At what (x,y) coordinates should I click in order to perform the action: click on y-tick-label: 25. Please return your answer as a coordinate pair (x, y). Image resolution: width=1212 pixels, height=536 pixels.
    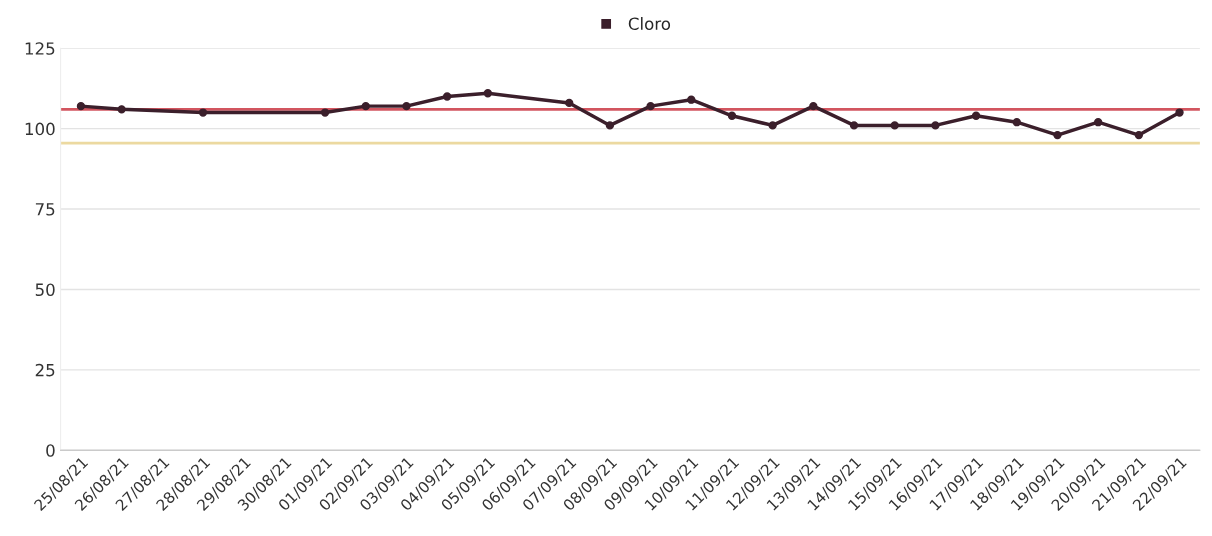
    Looking at the image, I should click on (45, 370).